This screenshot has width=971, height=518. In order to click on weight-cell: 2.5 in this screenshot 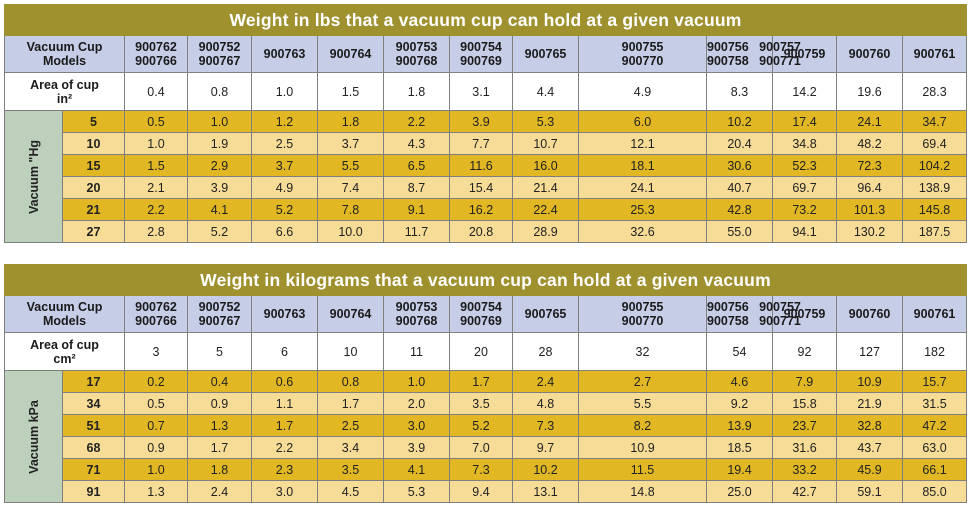, I will do `click(350, 425)`.